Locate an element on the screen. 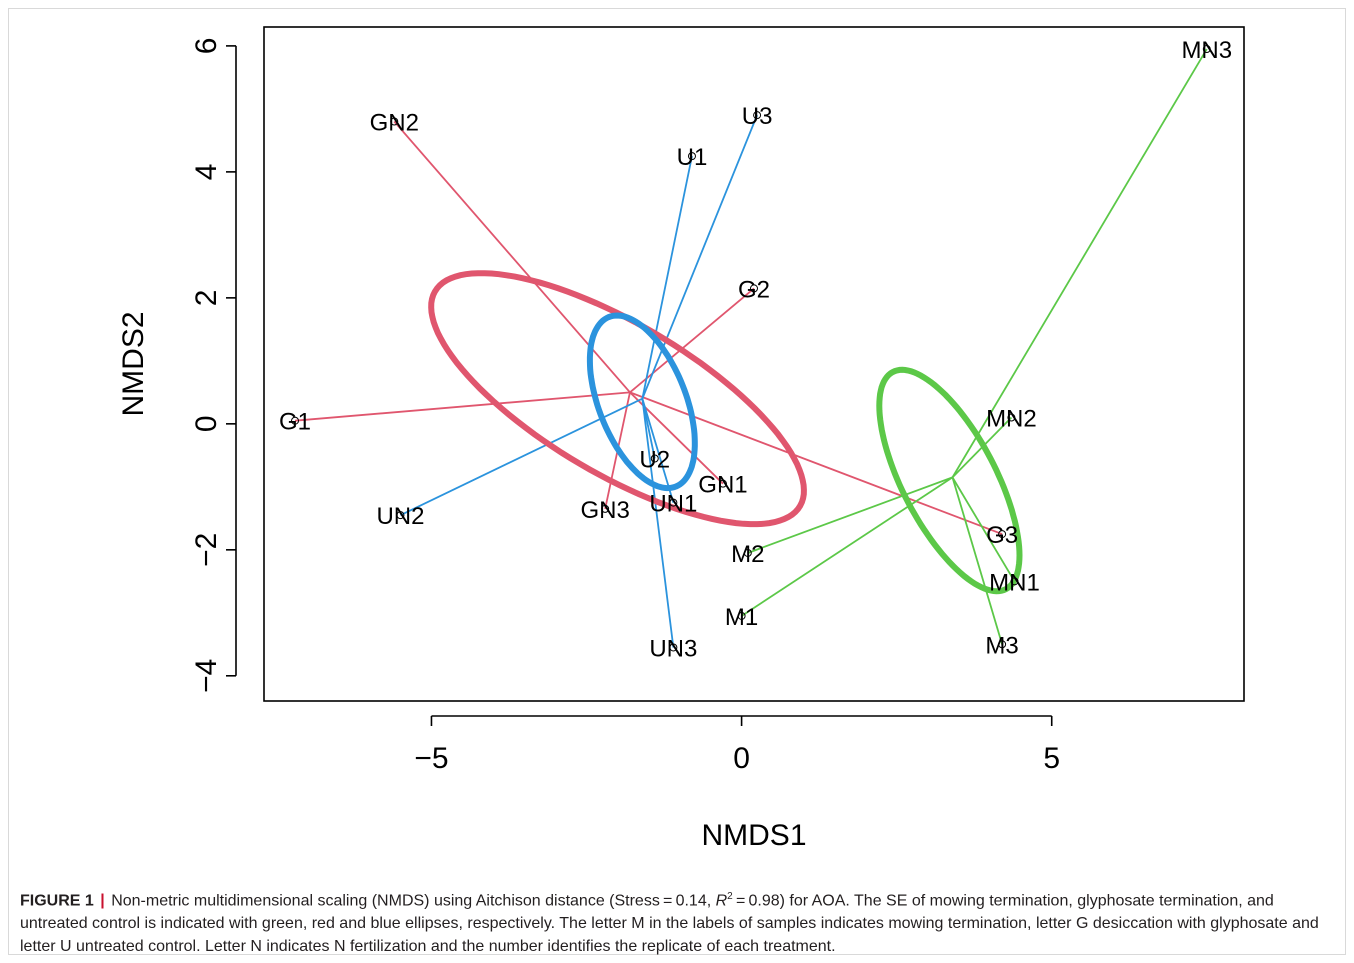 Image resolution: width=1354 pixels, height=963 pixels. point-m1 is located at coordinates (741, 615).